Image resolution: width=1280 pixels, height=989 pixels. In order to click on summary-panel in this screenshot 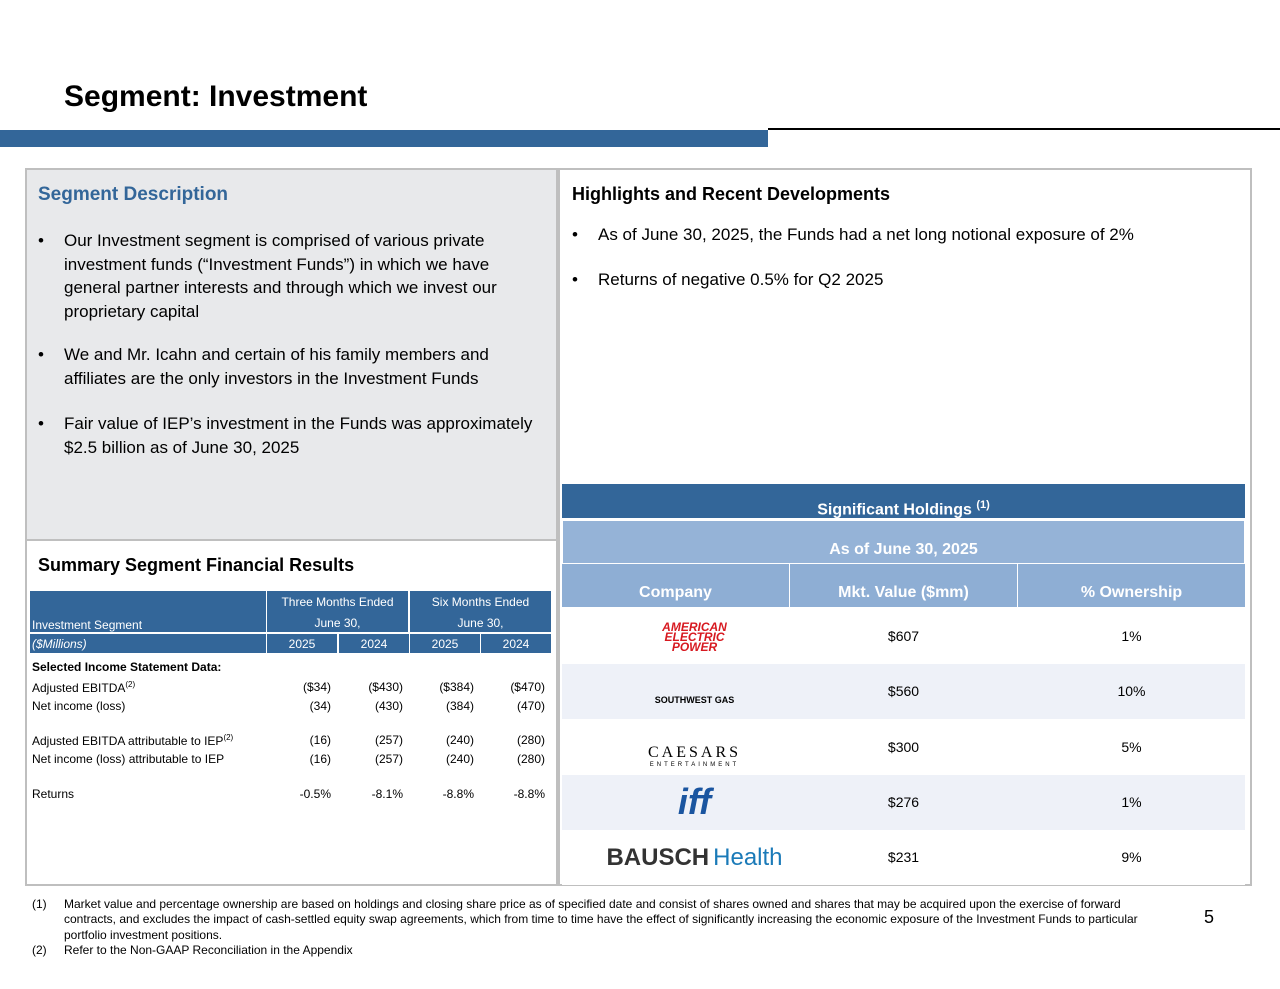, I will do `click(291, 713)`.